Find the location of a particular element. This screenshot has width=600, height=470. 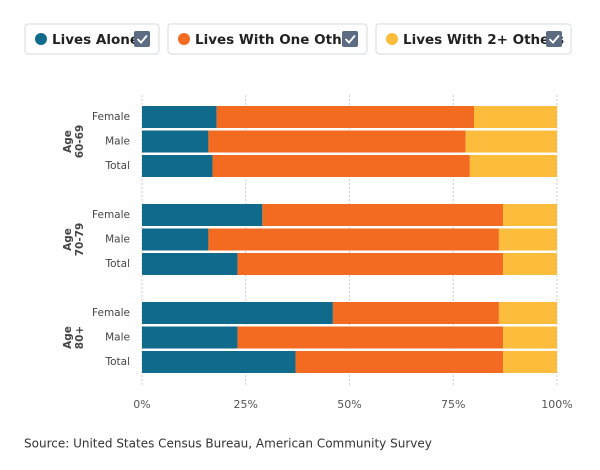

legend-item: Lives Alone is located at coordinates (92, 39).